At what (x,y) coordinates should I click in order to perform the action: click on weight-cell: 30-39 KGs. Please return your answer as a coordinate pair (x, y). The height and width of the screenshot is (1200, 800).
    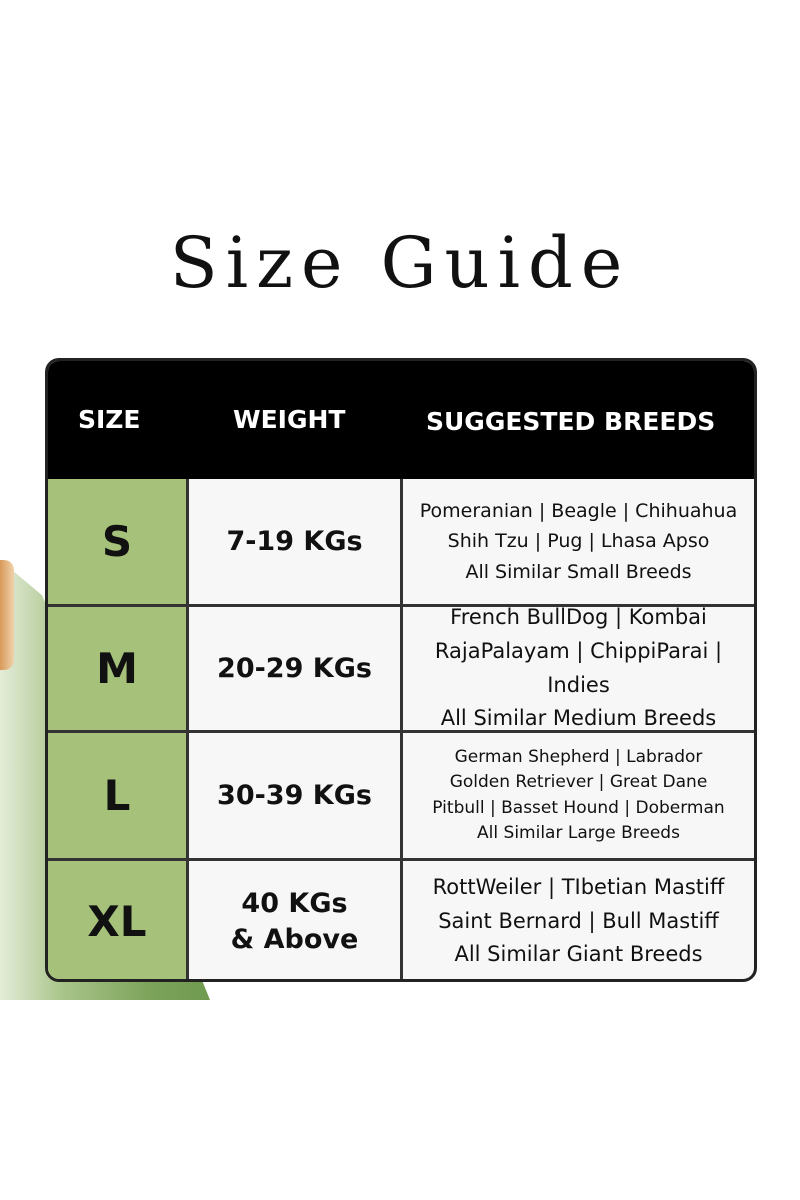
    Looking at the image, I should click on (296, 795).